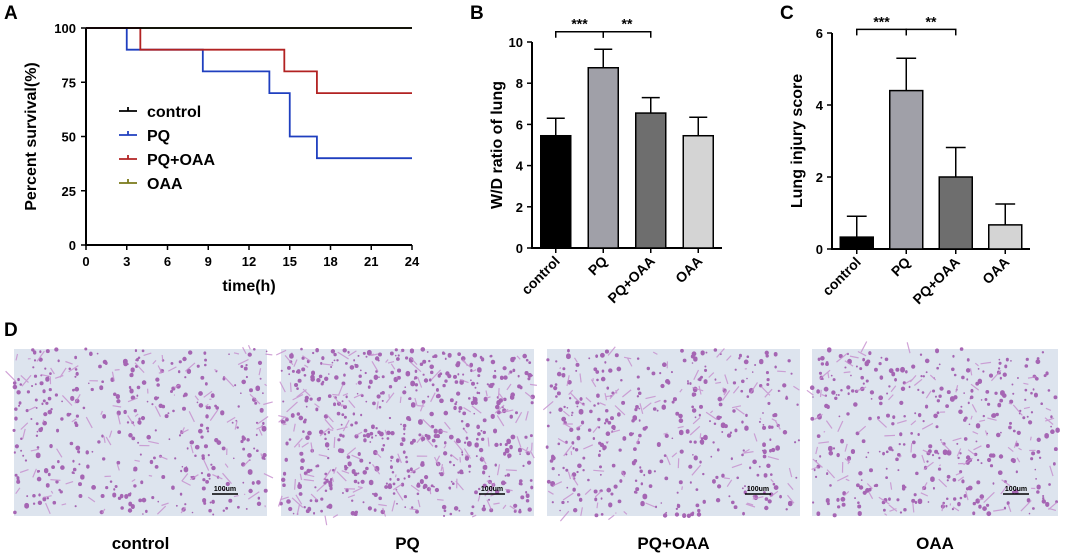  I want to click on legend-label: control, so click(174, 112).